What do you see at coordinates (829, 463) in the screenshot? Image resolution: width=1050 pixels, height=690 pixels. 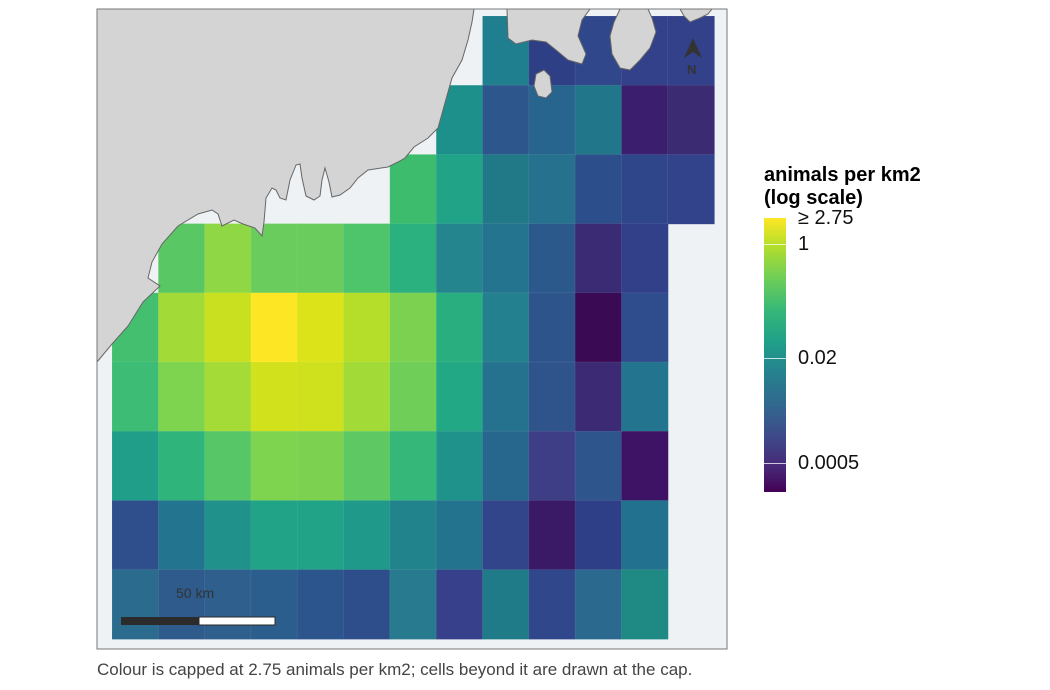 I see `legend-break-label: 0.0005` at bounding box center [829, 463].